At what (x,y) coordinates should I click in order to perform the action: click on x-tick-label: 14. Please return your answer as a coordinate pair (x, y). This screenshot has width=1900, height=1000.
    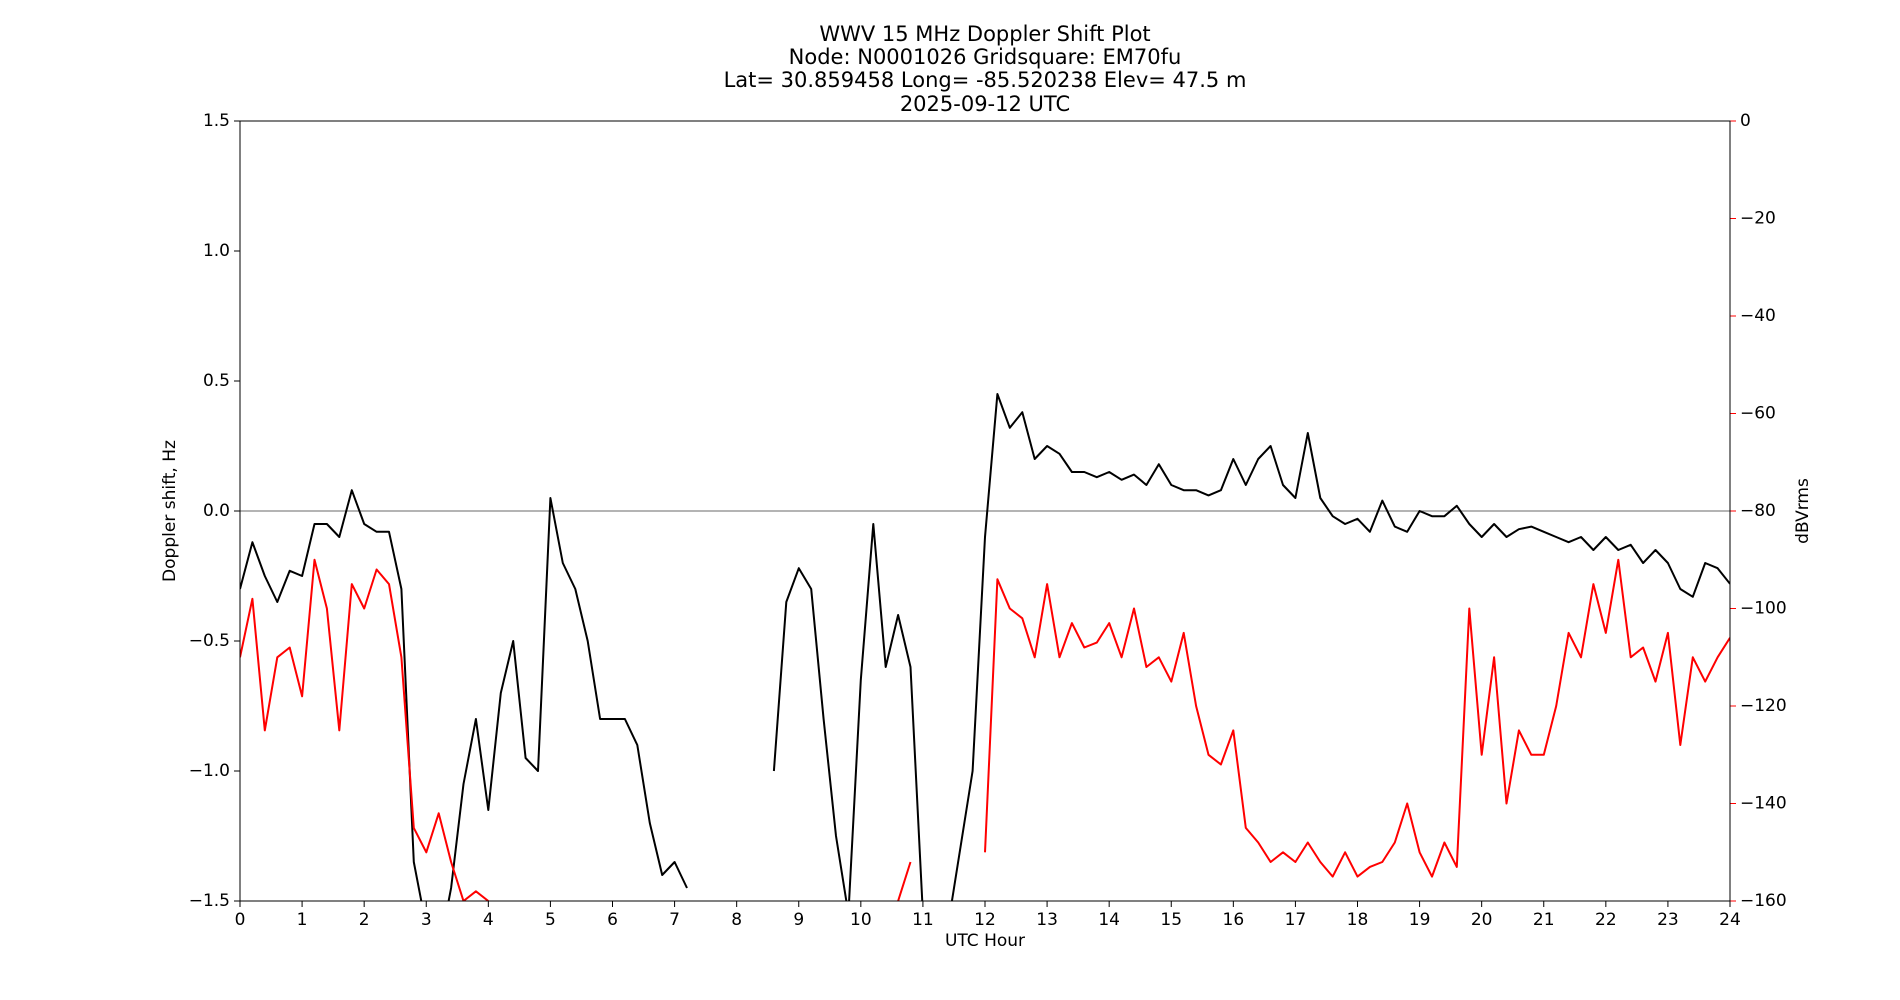
    Looking at the image, I should click on (1109, 920).